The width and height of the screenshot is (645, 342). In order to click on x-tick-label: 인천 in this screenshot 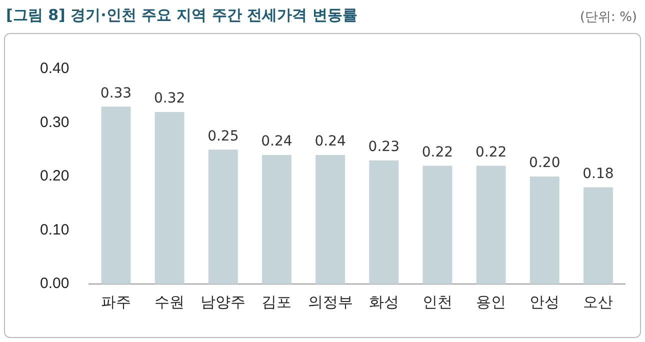, I will do `click(437, 303)`.